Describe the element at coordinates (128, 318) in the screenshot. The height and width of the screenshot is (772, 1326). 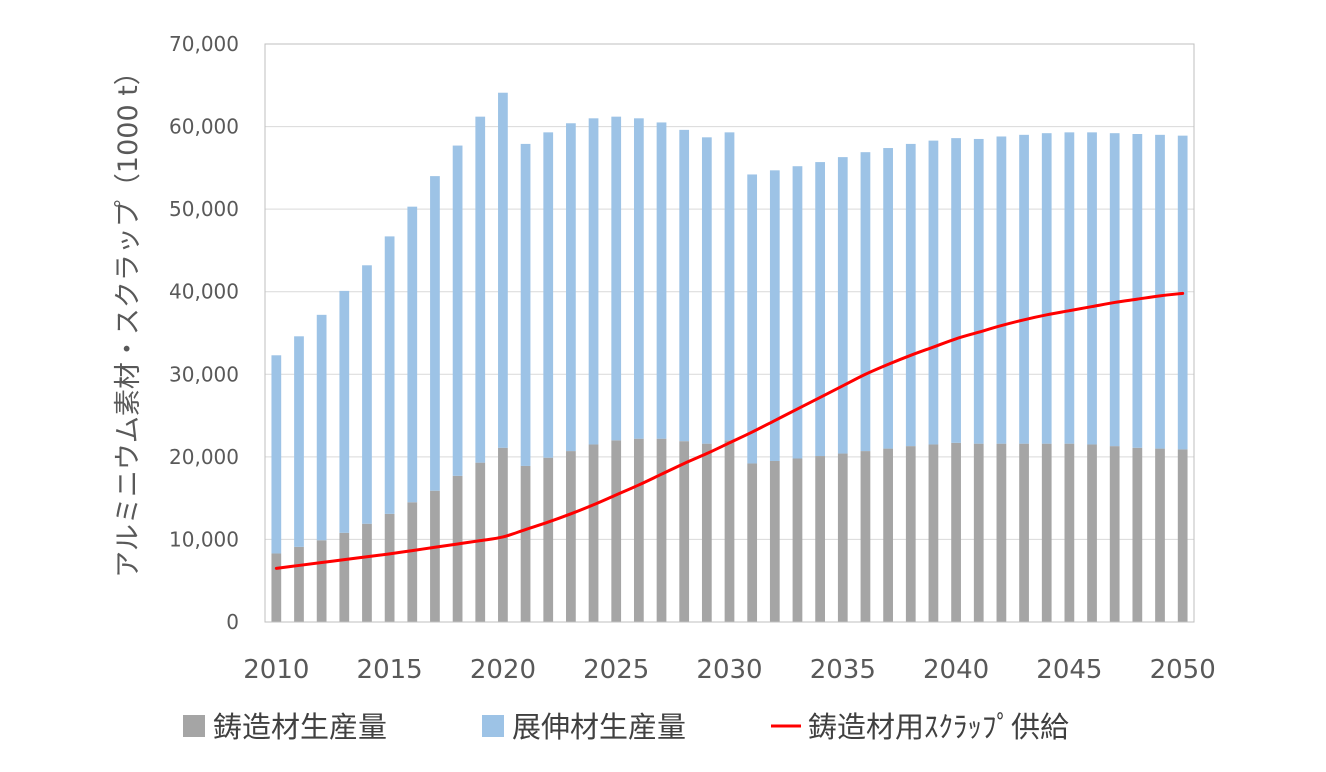
I see `y-axis-label: アルミニウム素材・スクラップ（1000 t）` at that location.